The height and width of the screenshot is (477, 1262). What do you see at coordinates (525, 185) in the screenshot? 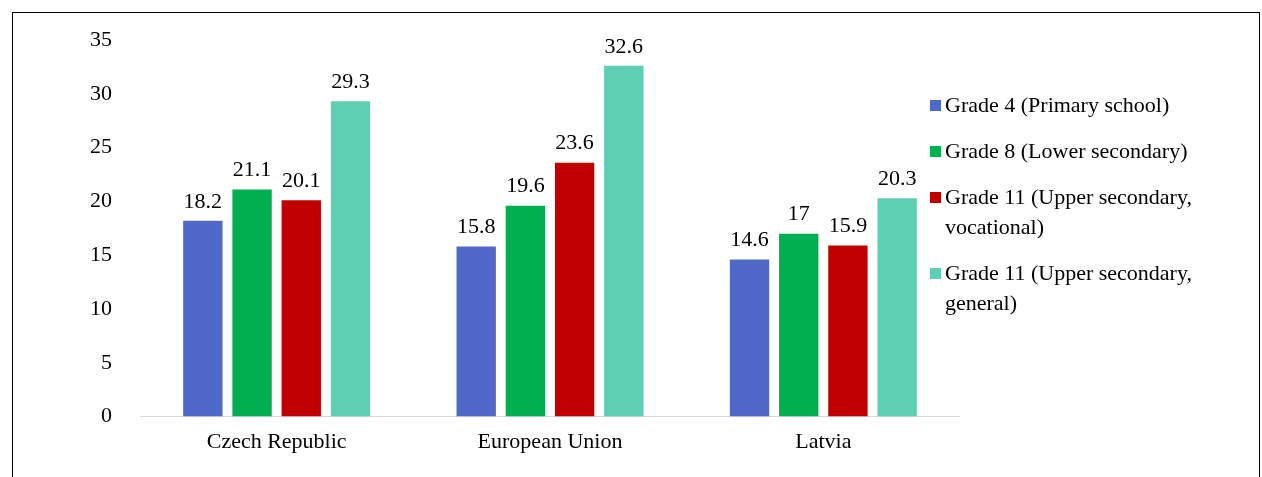
I see `data-label: 19.6` at bounding box center [525, 185].